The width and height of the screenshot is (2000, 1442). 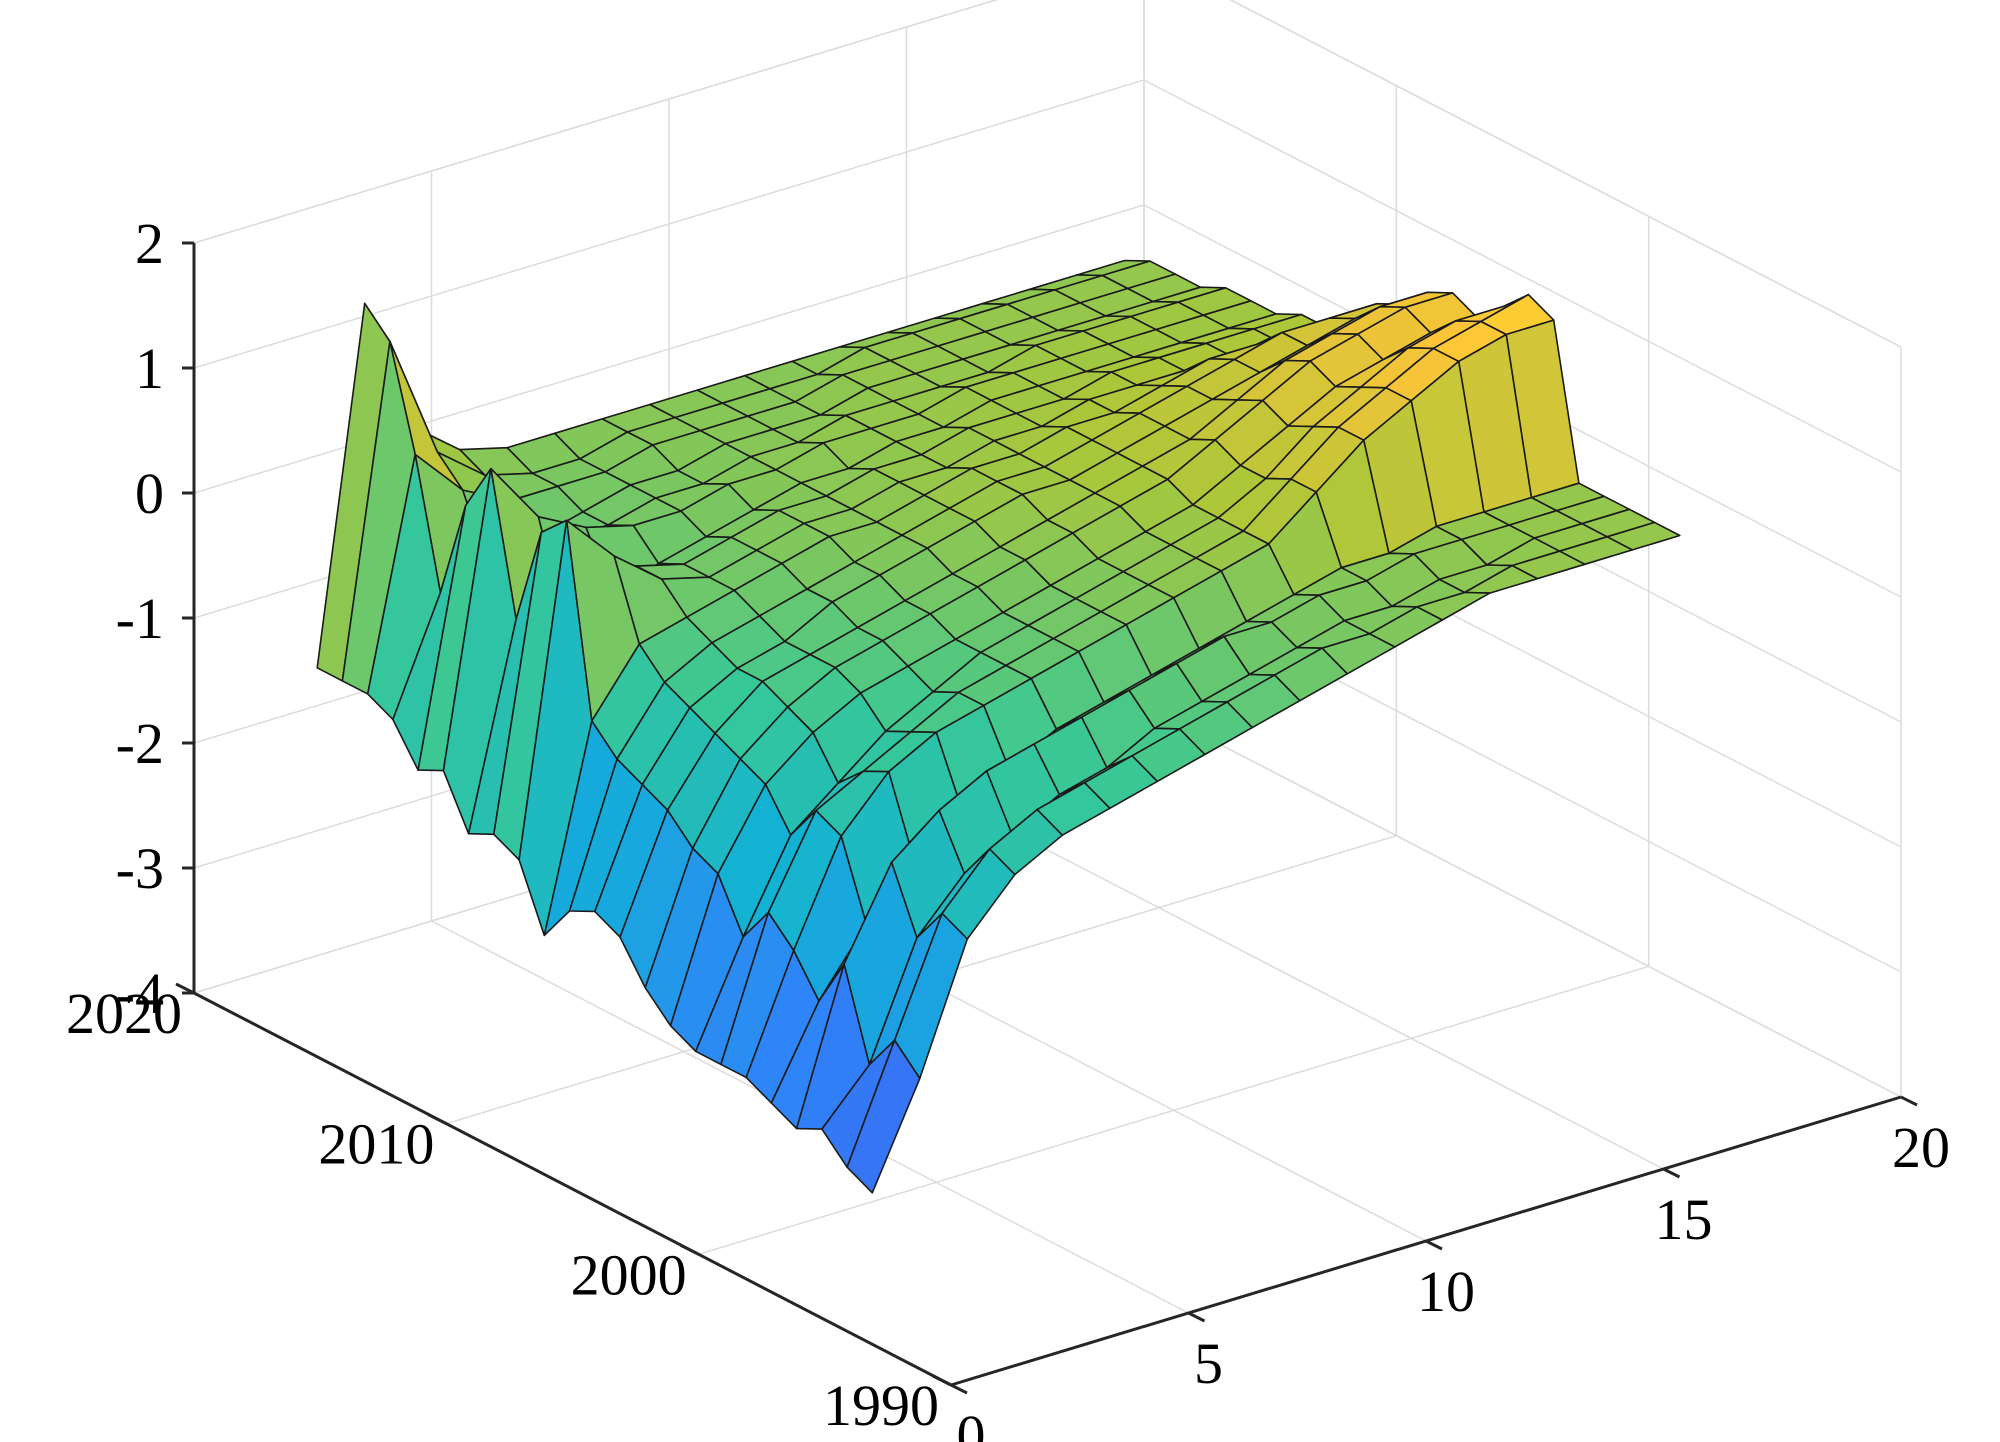 I want to click on z-tick-label: 0, so click(x=149, y=493).